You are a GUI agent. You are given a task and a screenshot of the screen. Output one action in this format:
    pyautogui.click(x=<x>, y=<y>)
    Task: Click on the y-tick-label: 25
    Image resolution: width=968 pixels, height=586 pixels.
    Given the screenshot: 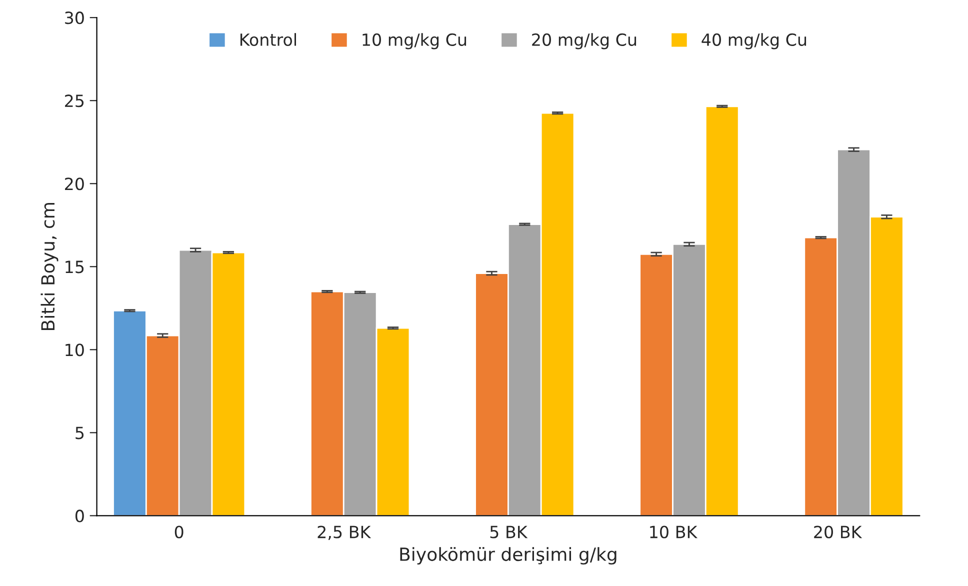 What is the action you would take?
    pyautogui.click(x=74, y=101)
    